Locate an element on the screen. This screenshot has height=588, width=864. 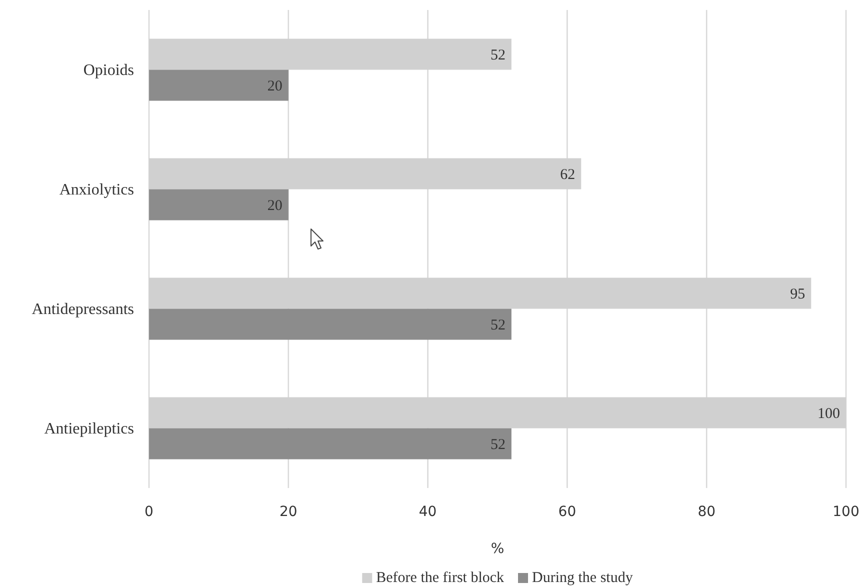
x-tick-label: 40 is located at coordinates (427, 512).